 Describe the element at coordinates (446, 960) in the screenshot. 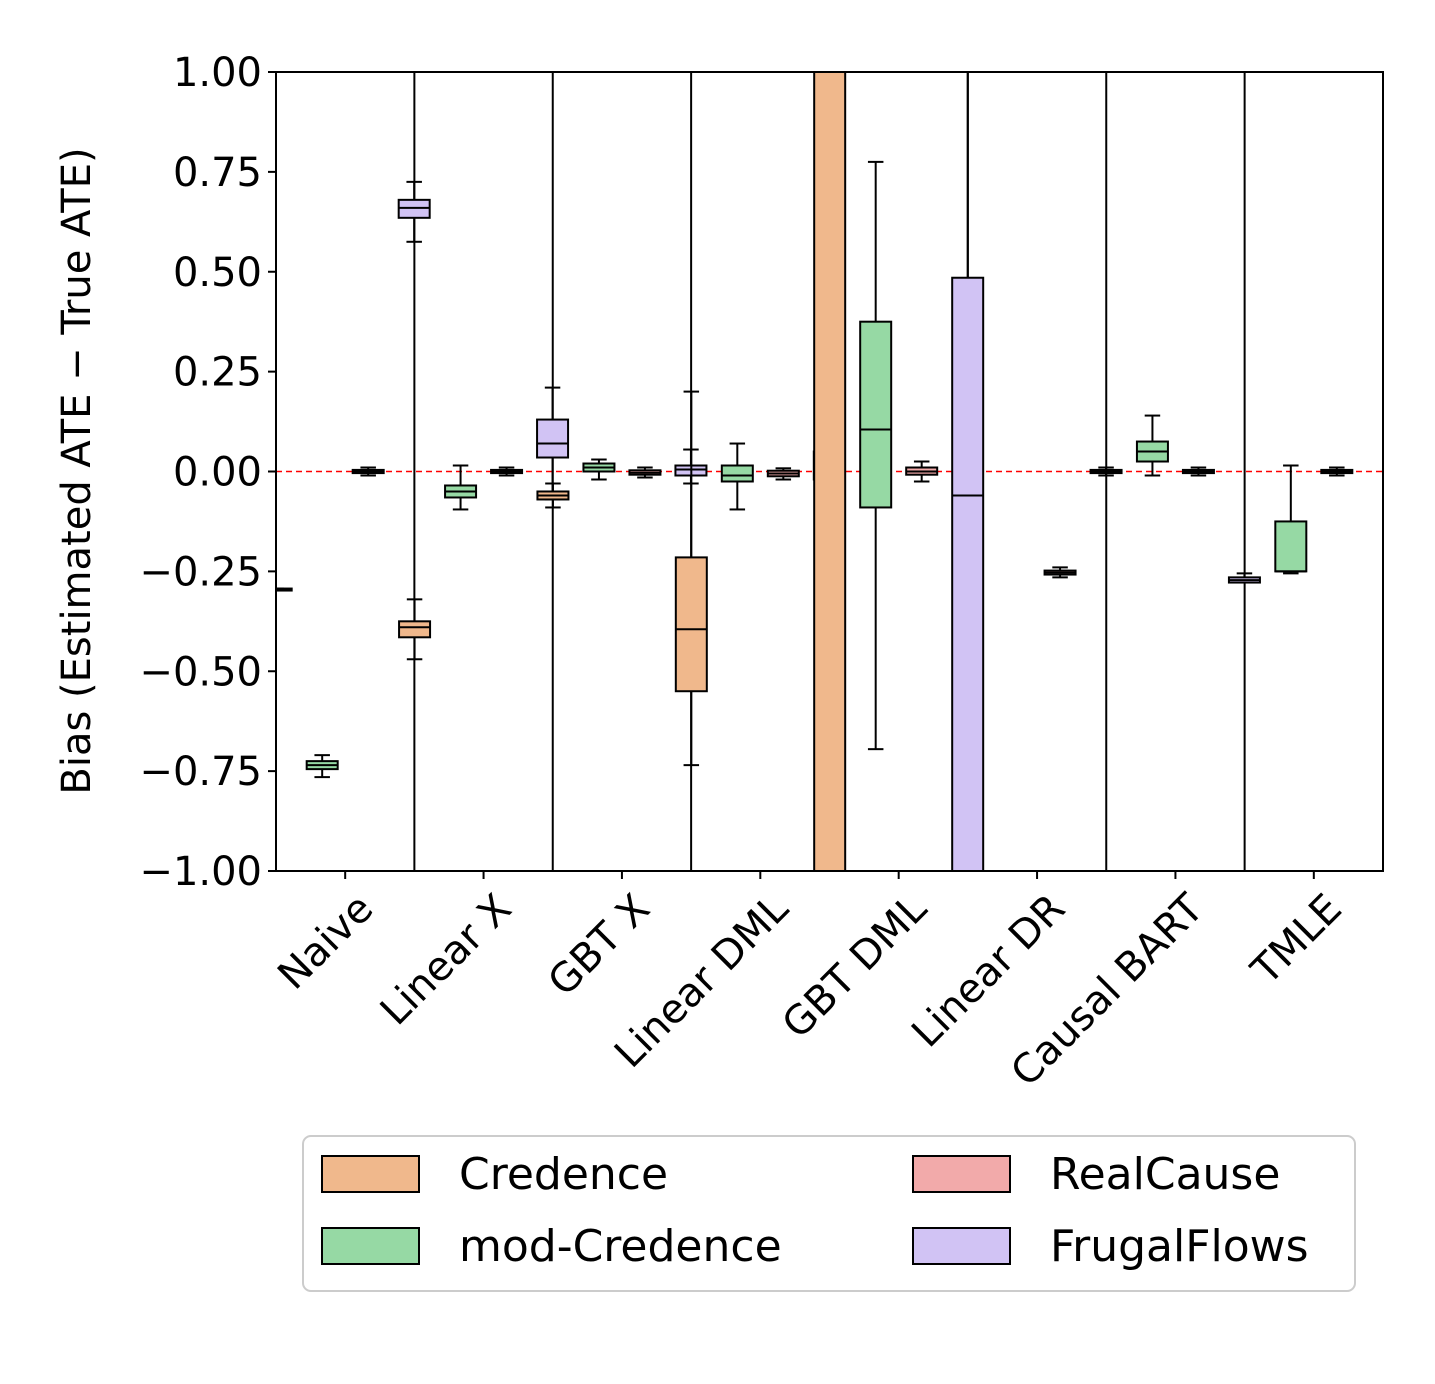

I see `x-tick-label: Linear X` at that location.